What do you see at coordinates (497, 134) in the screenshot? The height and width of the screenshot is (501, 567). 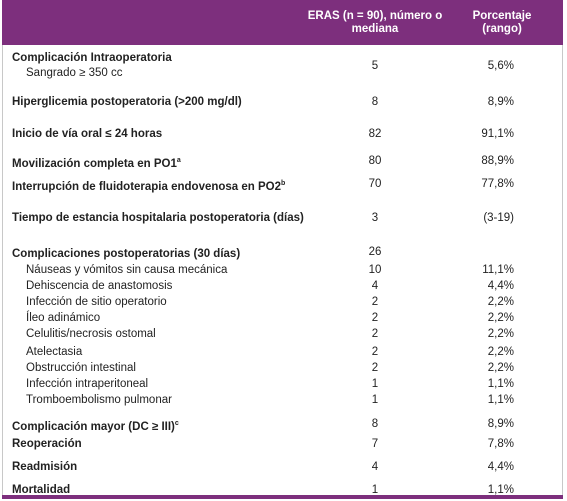 I see `percent-value: 91,1%` at bounding box center [497, 134].